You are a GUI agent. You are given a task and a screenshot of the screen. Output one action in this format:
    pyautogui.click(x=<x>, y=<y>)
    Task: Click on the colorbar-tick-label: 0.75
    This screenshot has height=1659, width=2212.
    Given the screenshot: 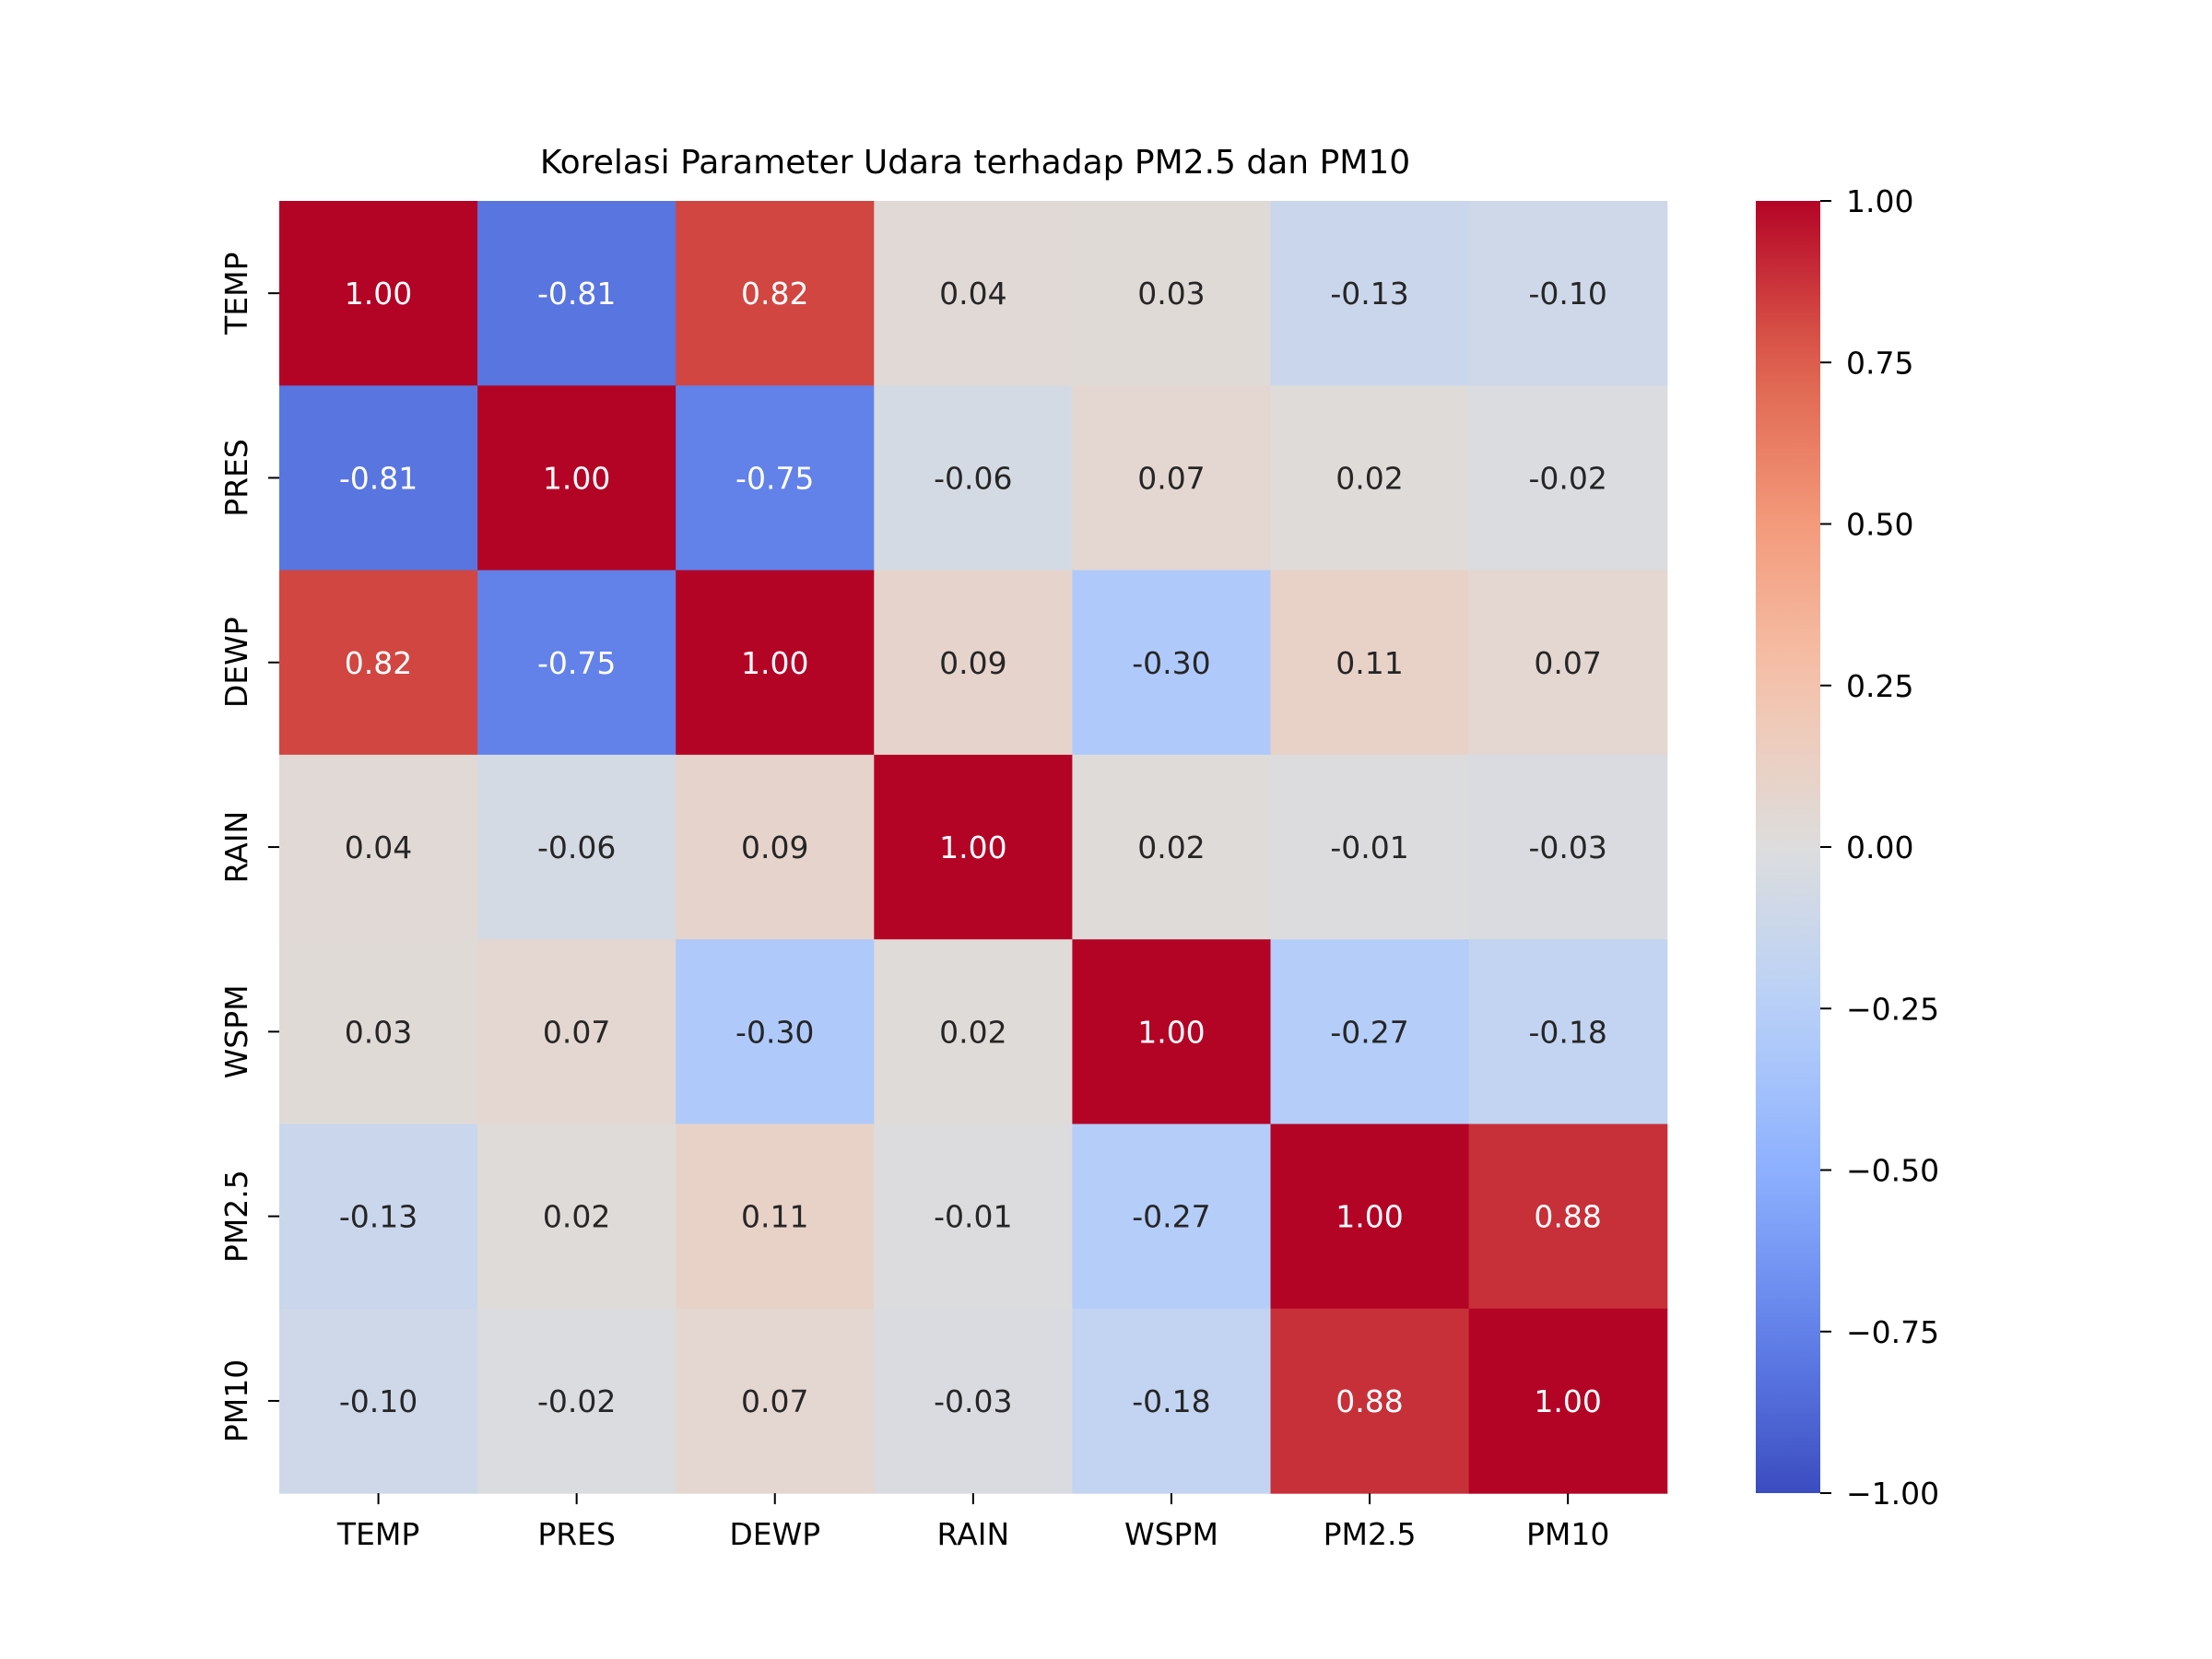 What is the action you would take?
    pyautogui.click(x=1879, y=363)
    